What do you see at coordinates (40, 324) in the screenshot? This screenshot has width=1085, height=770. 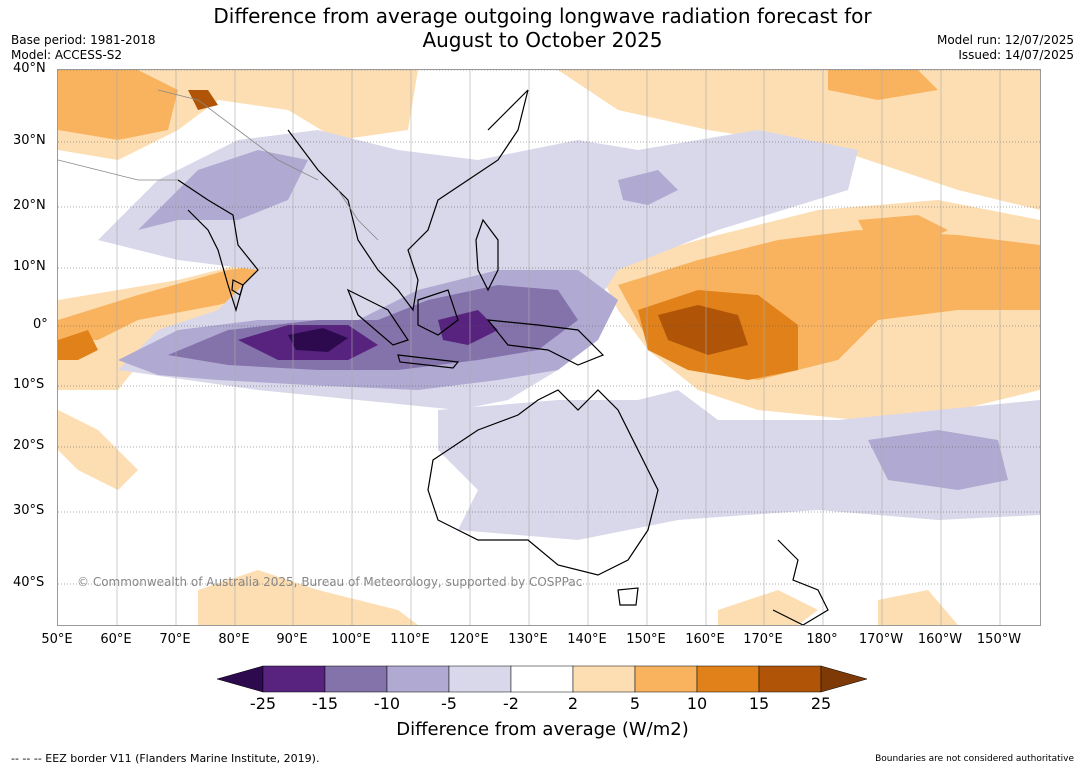 I see `lat-label-0: 0°` at bounding box center [40, 324].